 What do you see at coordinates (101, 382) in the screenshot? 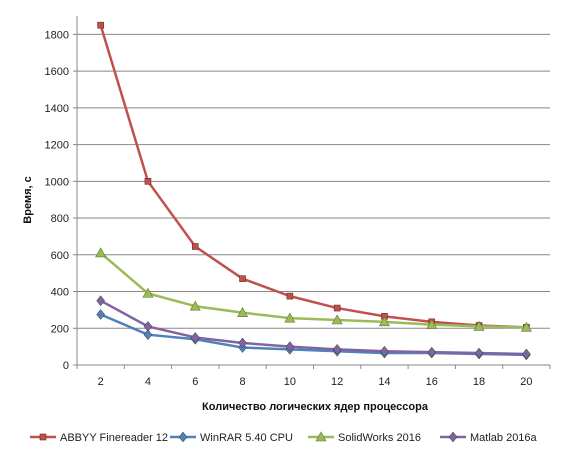
I see `x-tick-label: 2` at bounding box center [101, 382].